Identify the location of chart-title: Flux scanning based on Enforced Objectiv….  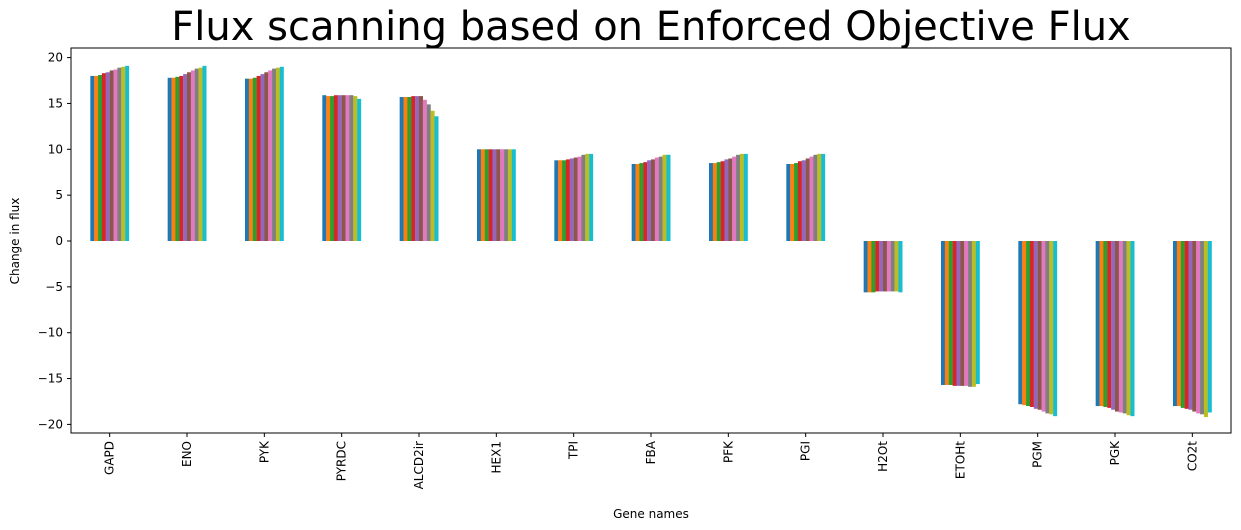
(650, 27).